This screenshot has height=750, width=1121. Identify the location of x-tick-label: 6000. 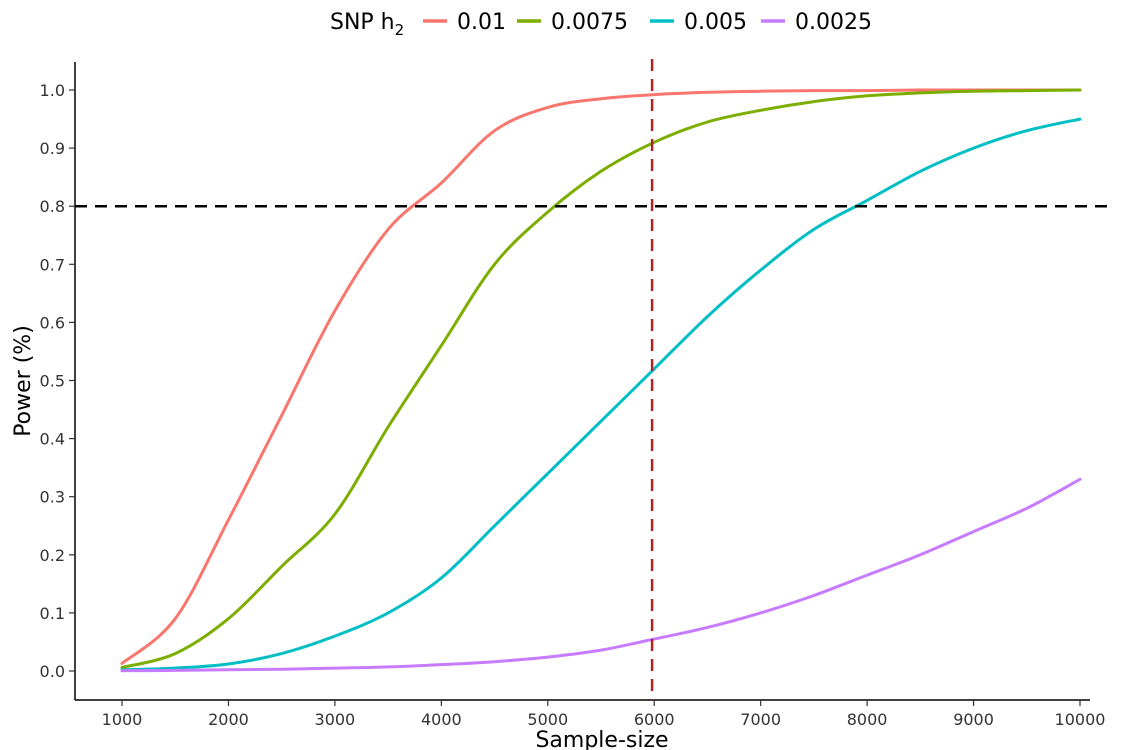
(654, 719).